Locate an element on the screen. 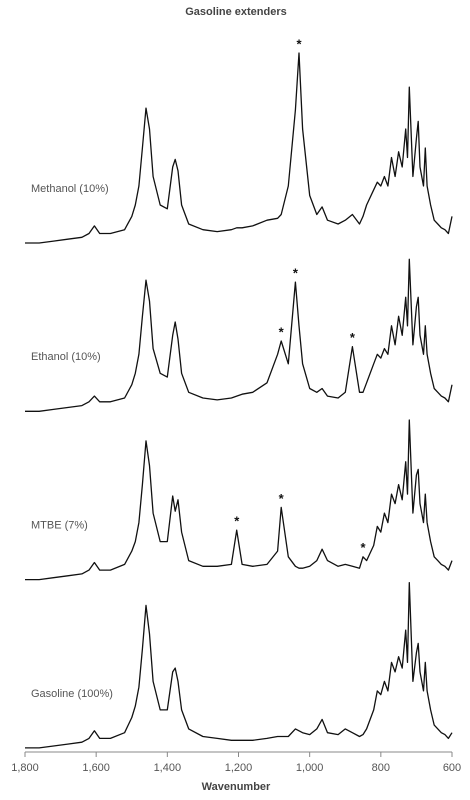 The image size is (470, 800). x-tick-label: 1,200 is located at coordinates (239, 768).